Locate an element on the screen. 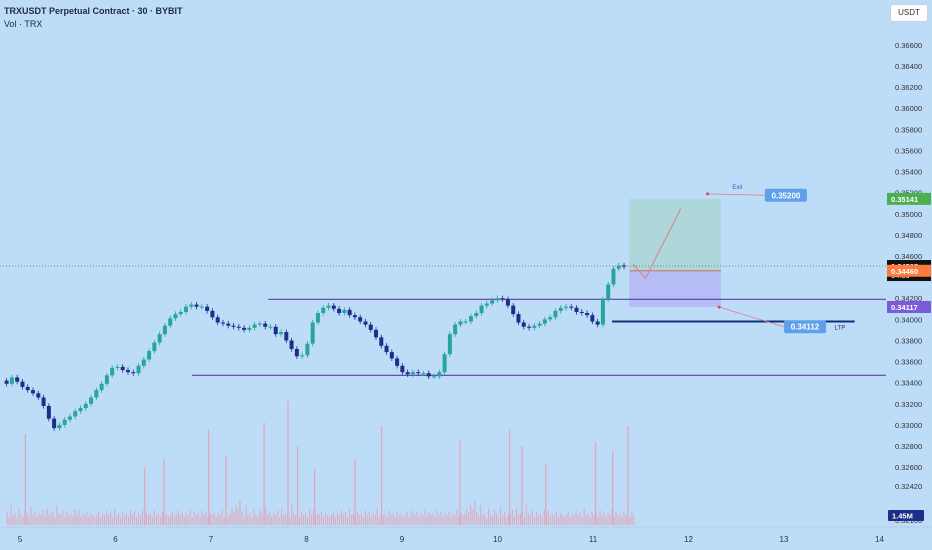  time-tick-label: 10 is located at coordinates (497, 539).